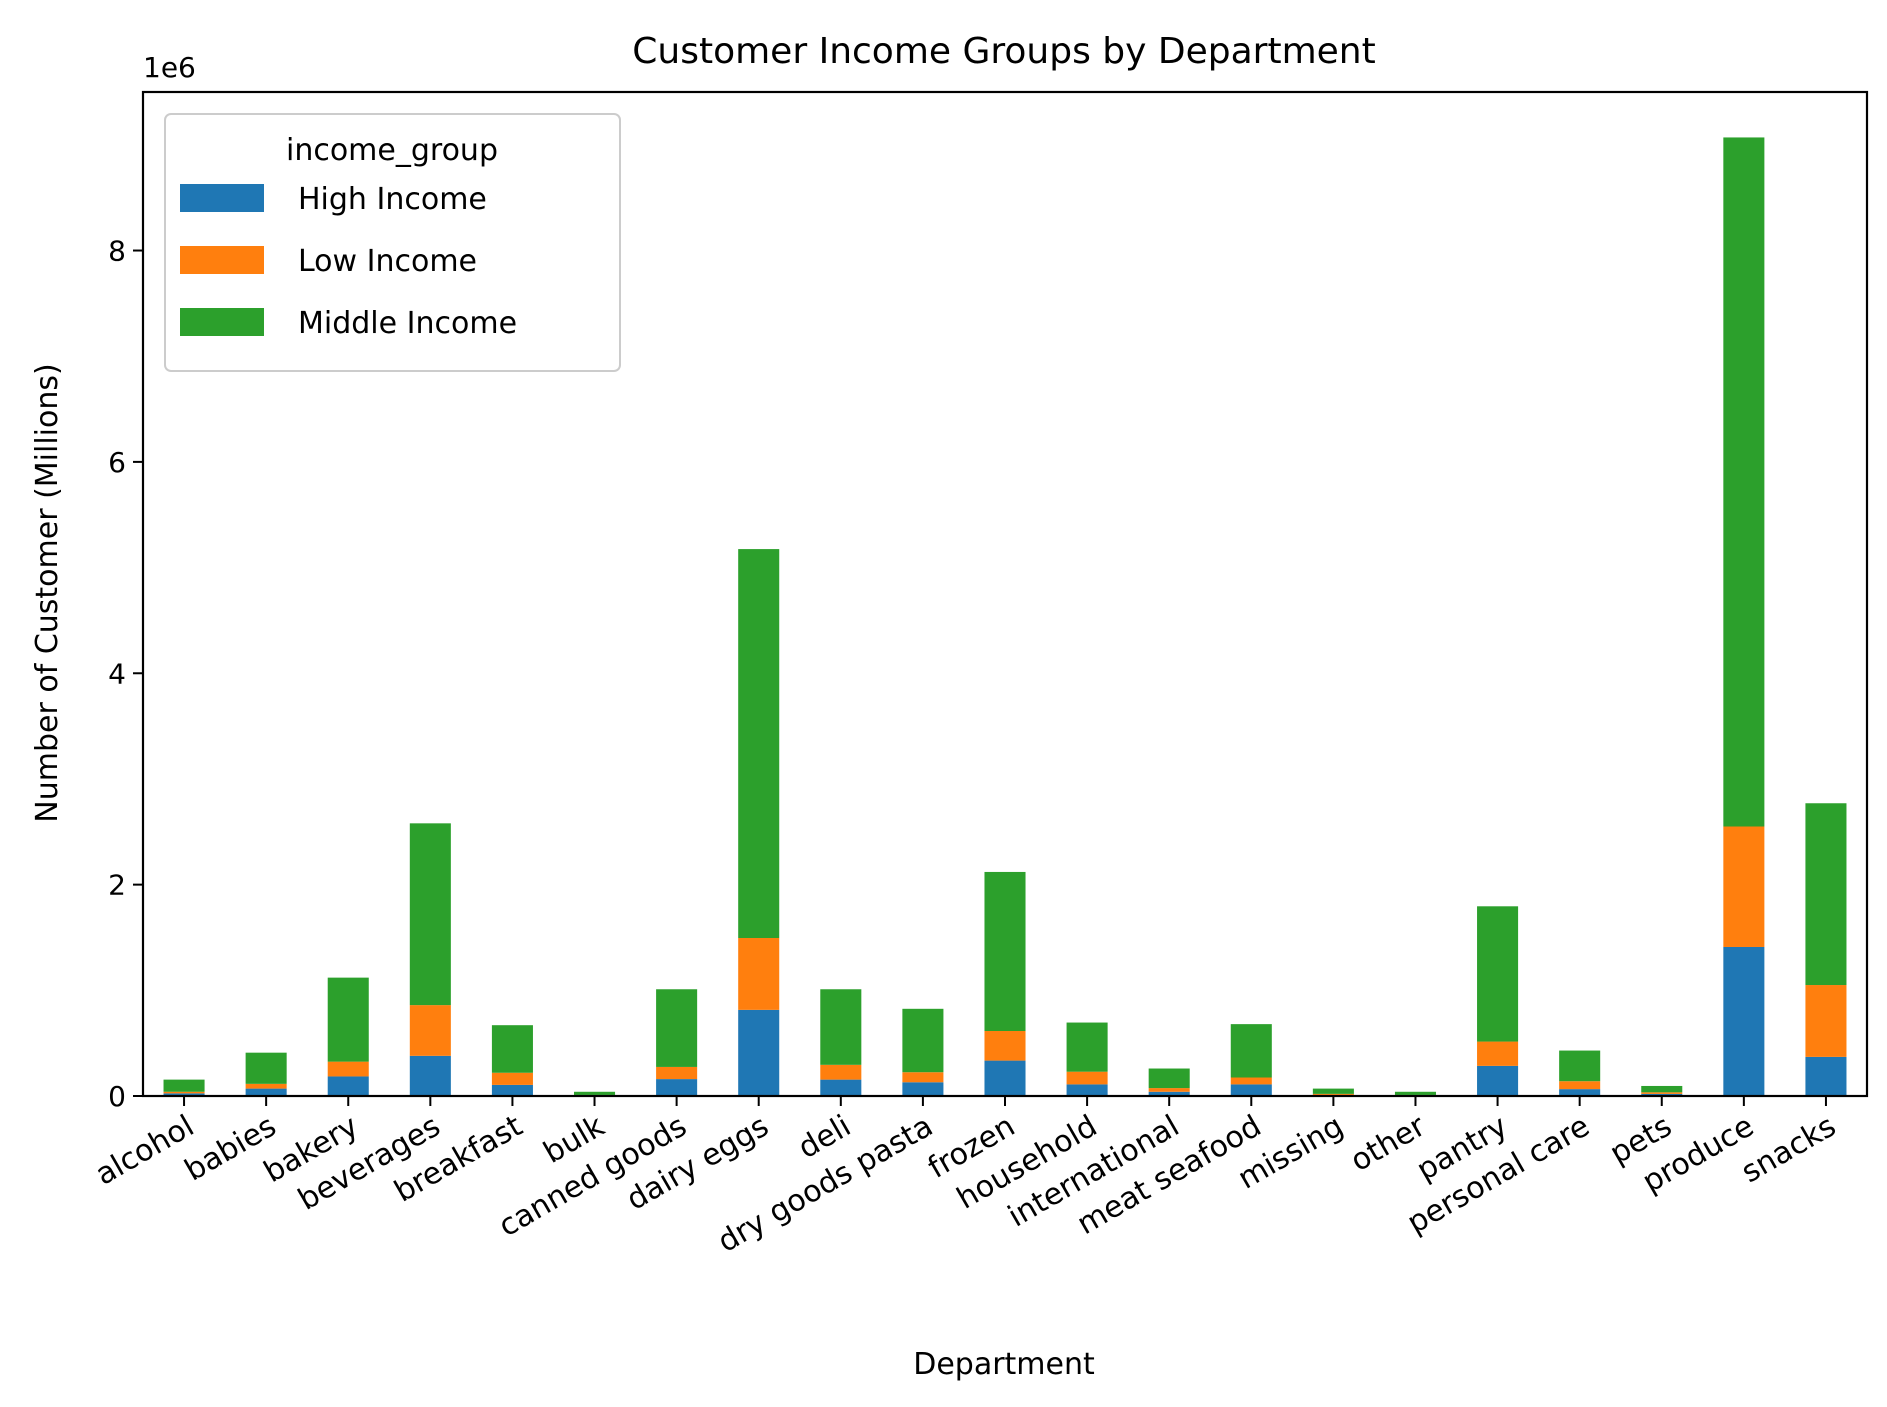 Image resolution: width=1887 pixels, height=1407 pixels. I want to click on x-tick-label: snacks, so click(1789, 1150).